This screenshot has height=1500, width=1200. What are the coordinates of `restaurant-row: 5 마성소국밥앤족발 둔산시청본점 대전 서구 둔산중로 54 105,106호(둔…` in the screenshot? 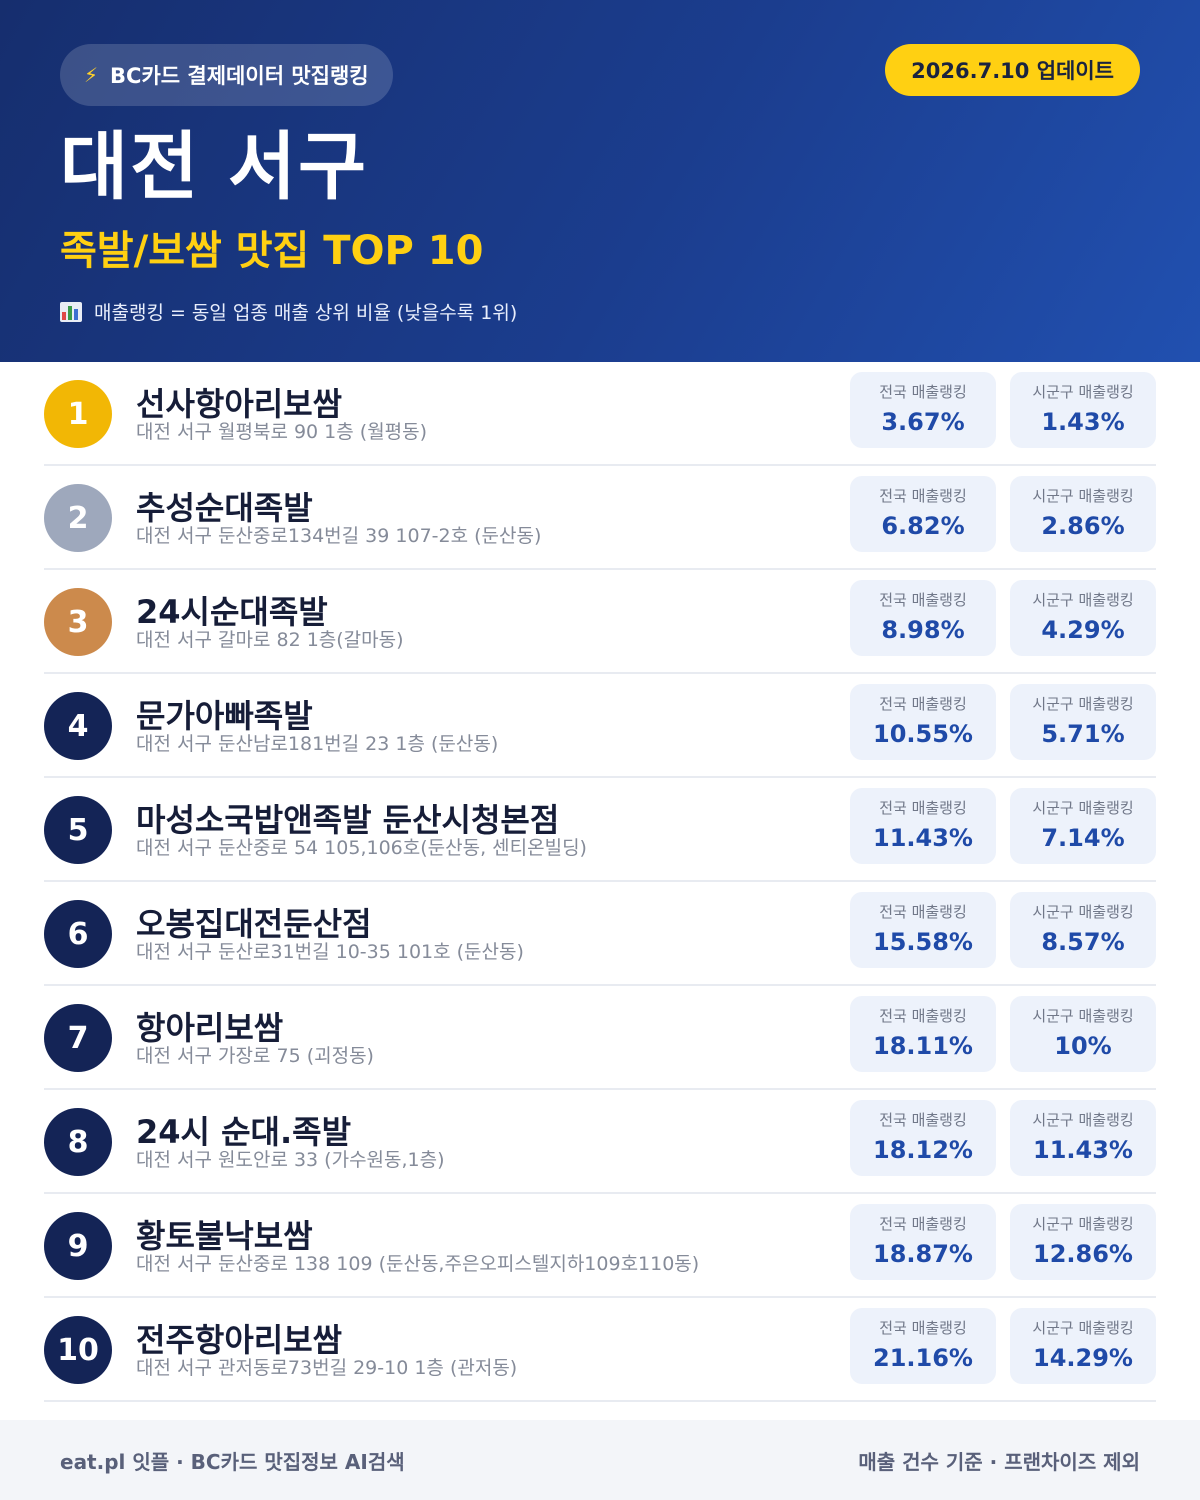 It's located at (600, 830).